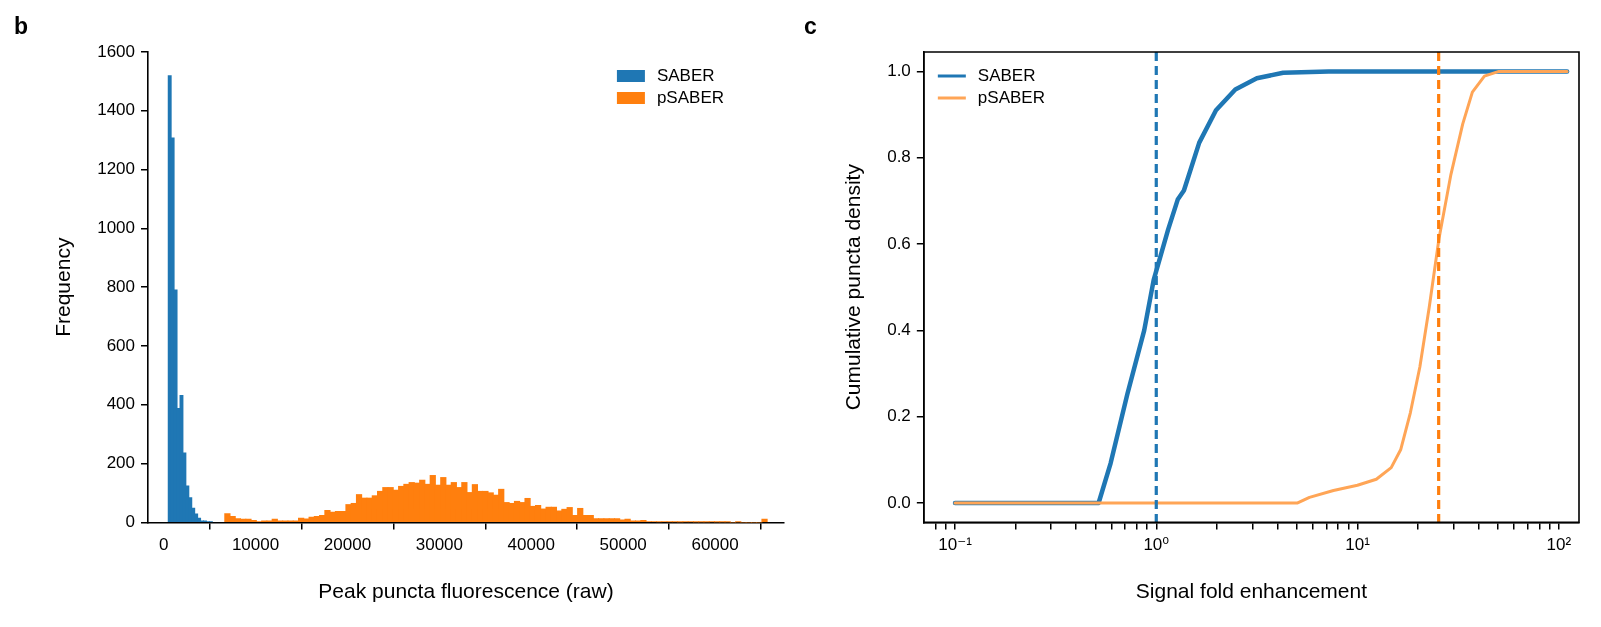 The height and width of the screenshot is (627, 1601). I want to click on y-tick-label: 600, so click(121, 345).